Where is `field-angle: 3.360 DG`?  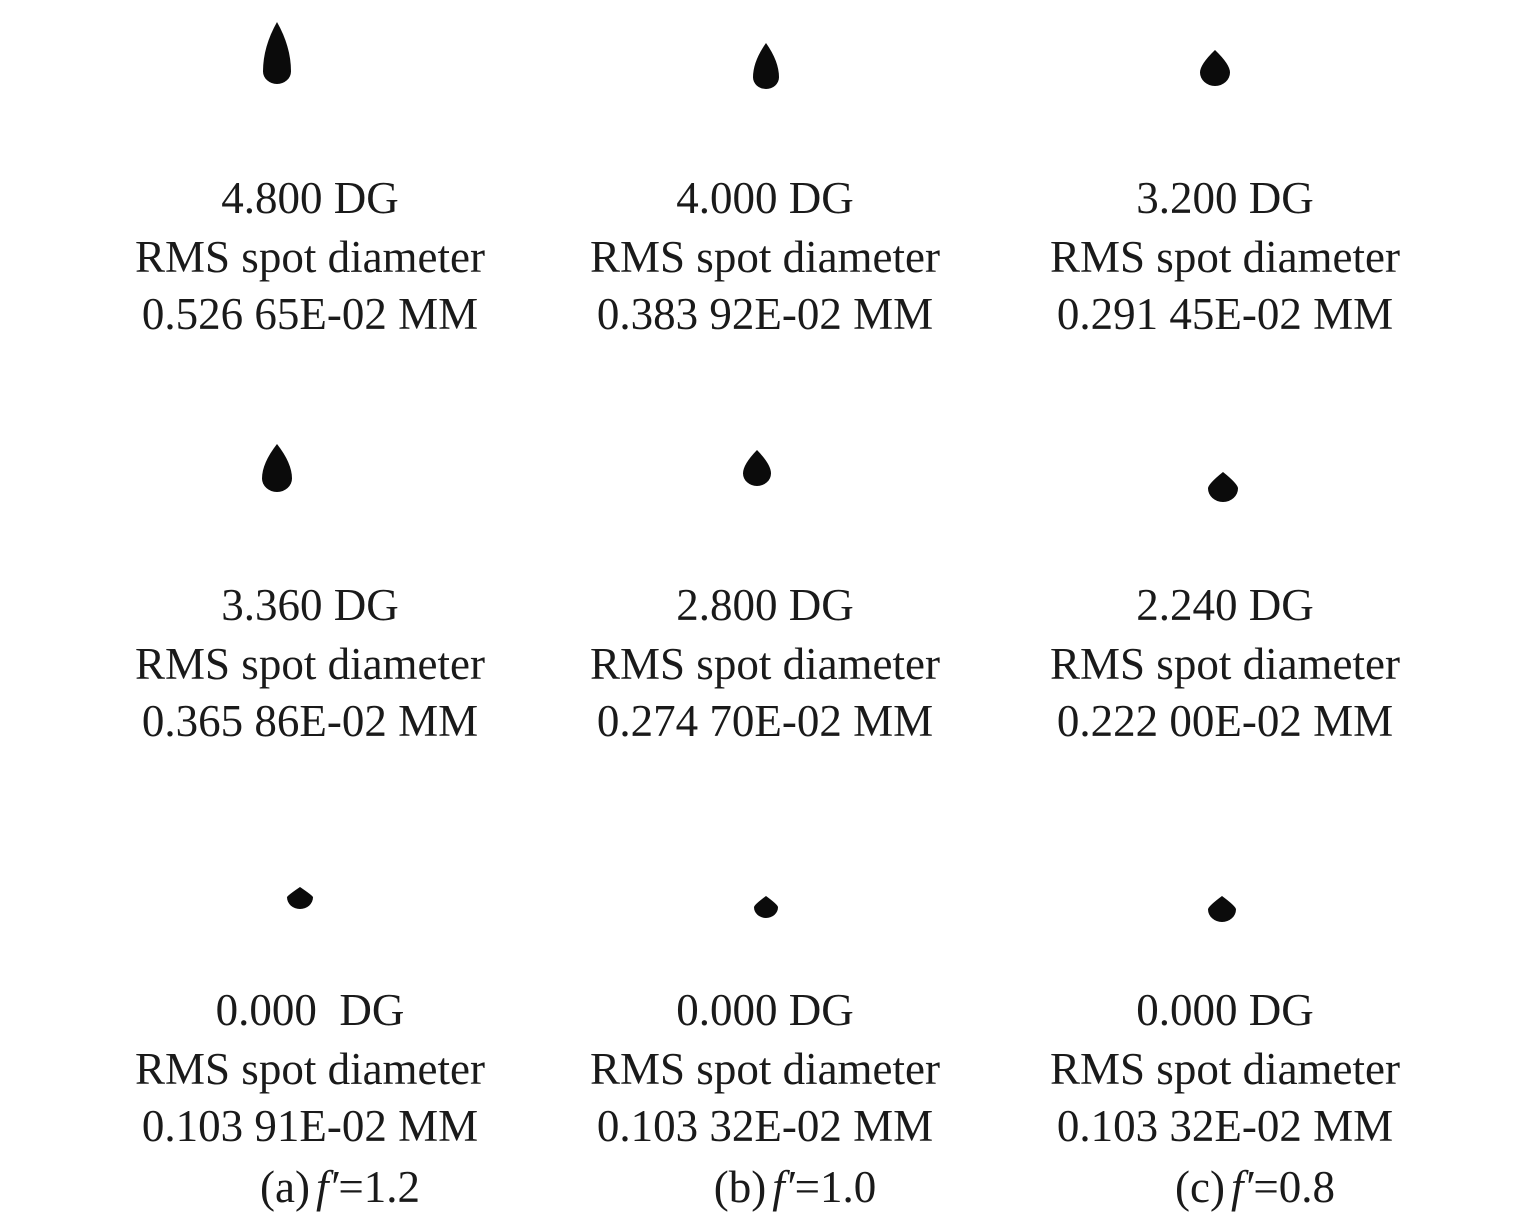 field-angle: 3.360 DG is located at coordinates (310, 605).